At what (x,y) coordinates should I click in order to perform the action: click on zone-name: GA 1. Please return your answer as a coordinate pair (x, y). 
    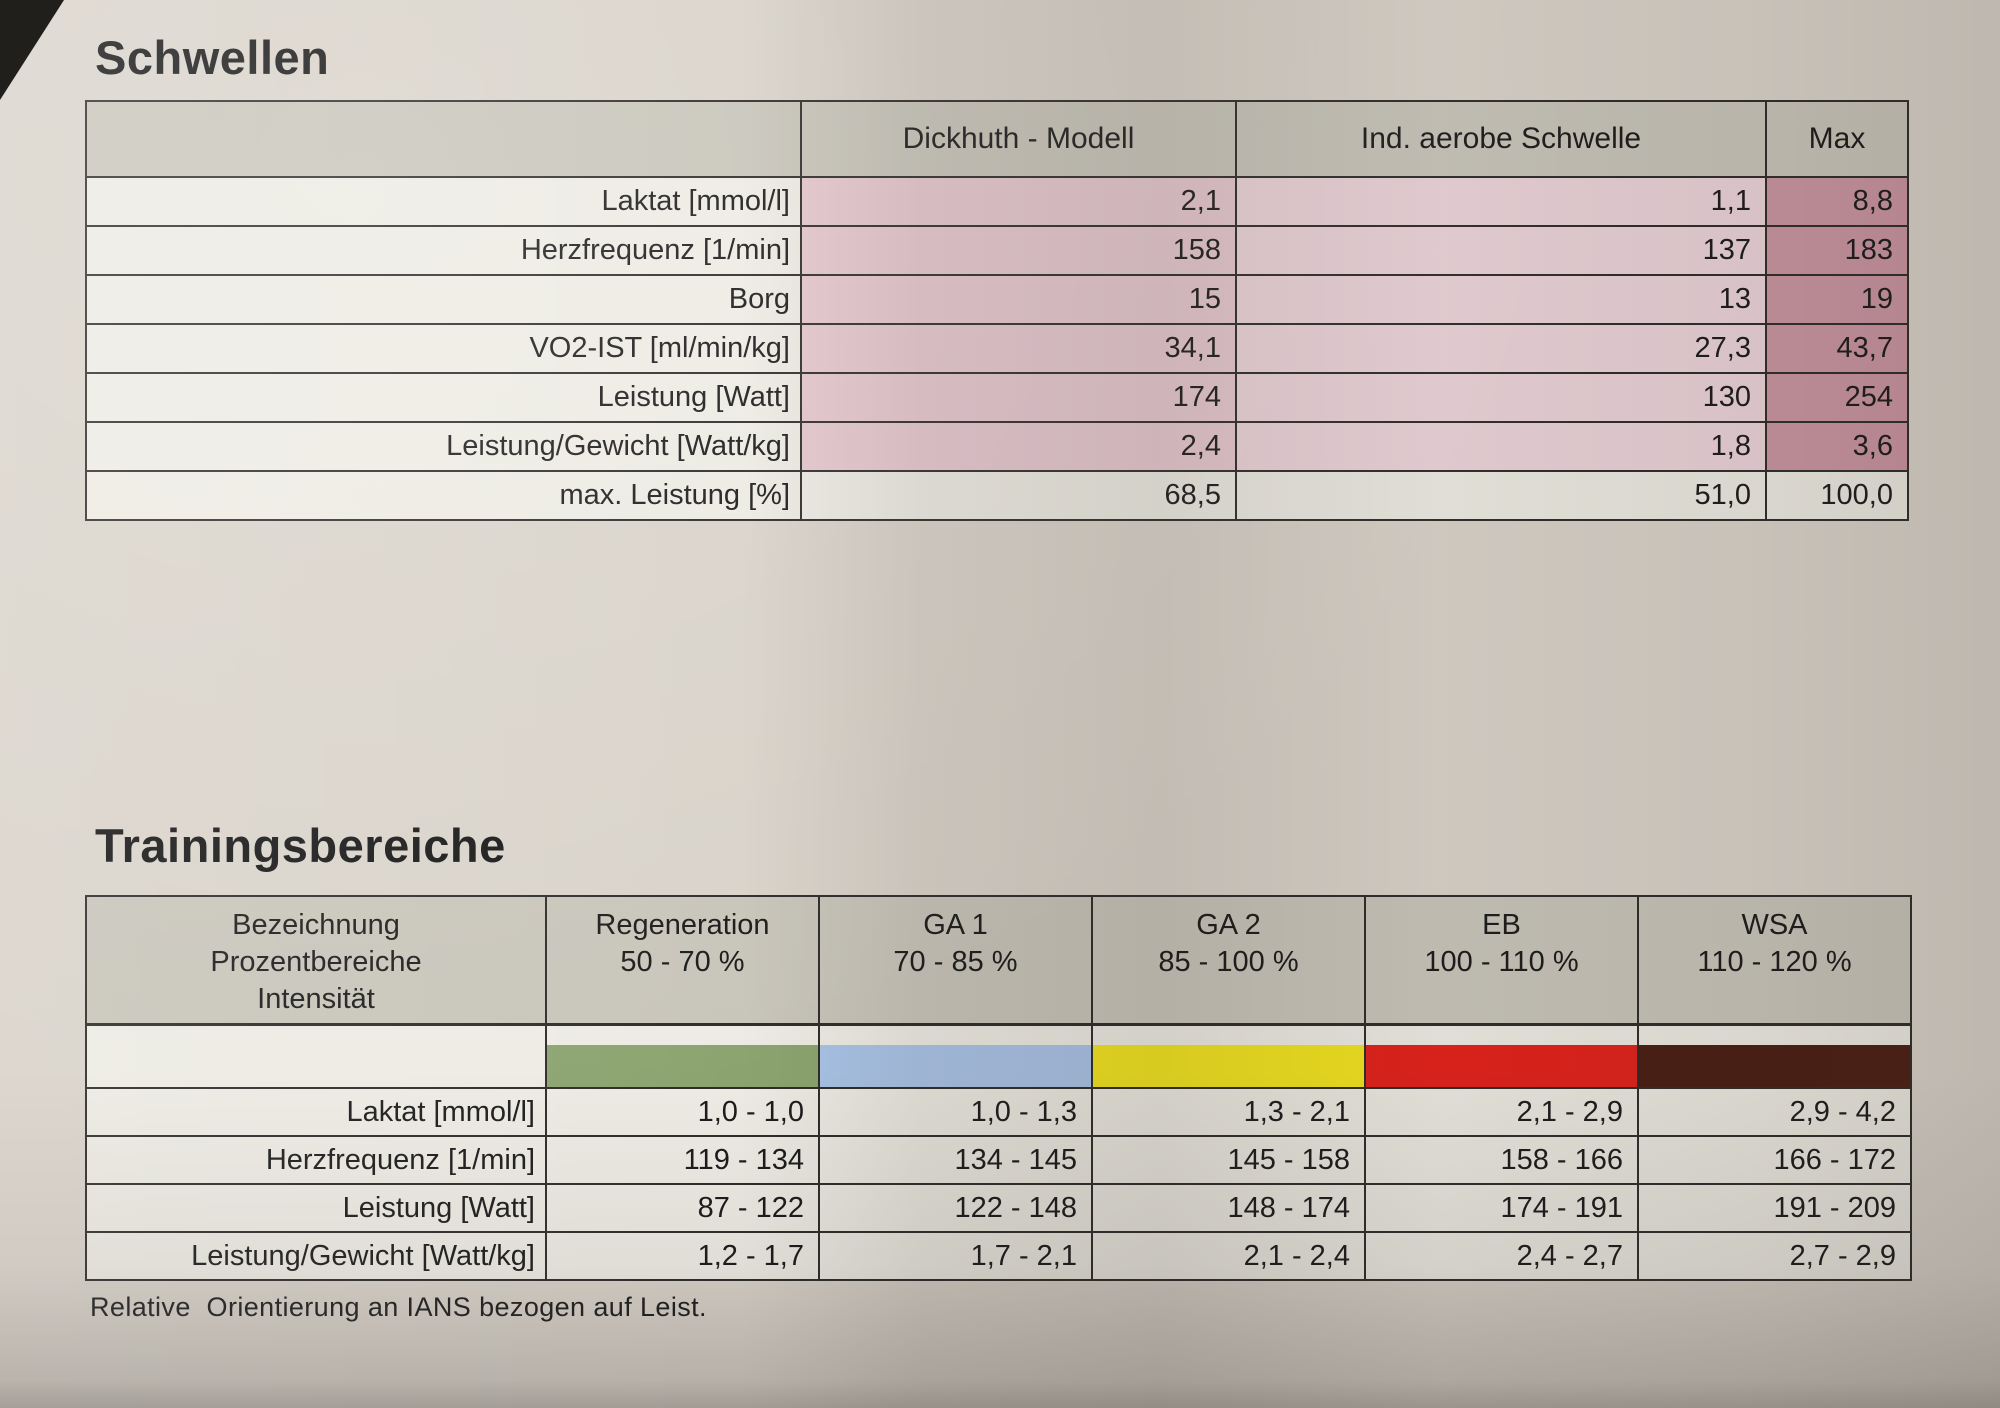
    Looking at the image, I should click on (955, 925).